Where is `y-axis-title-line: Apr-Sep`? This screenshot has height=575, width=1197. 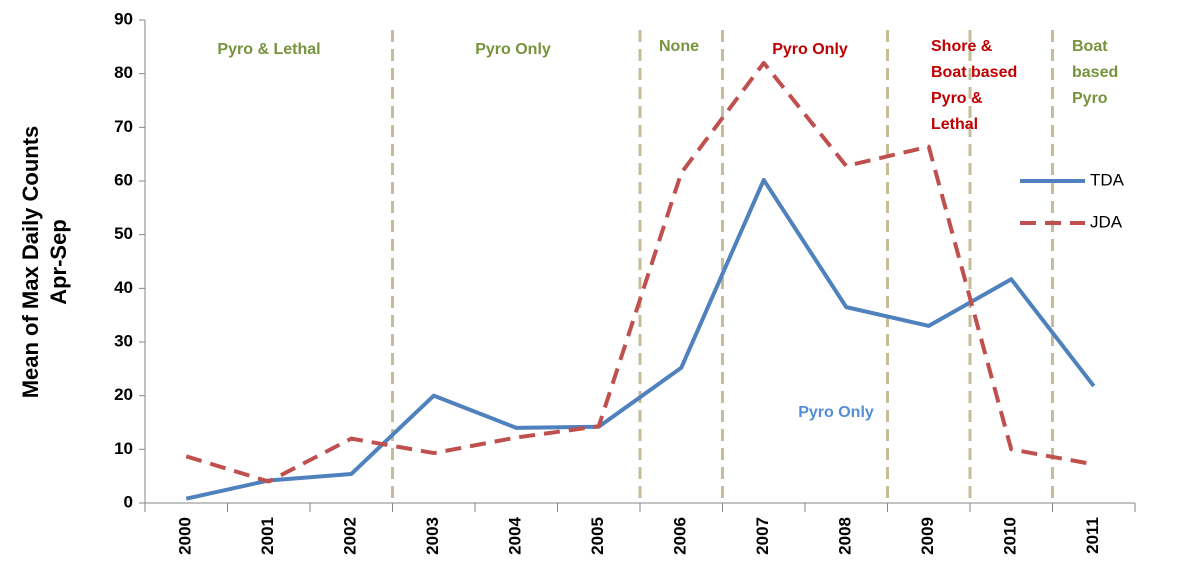 y-axis-title-line: Apr-Sep is located at coordinates (58, 262).